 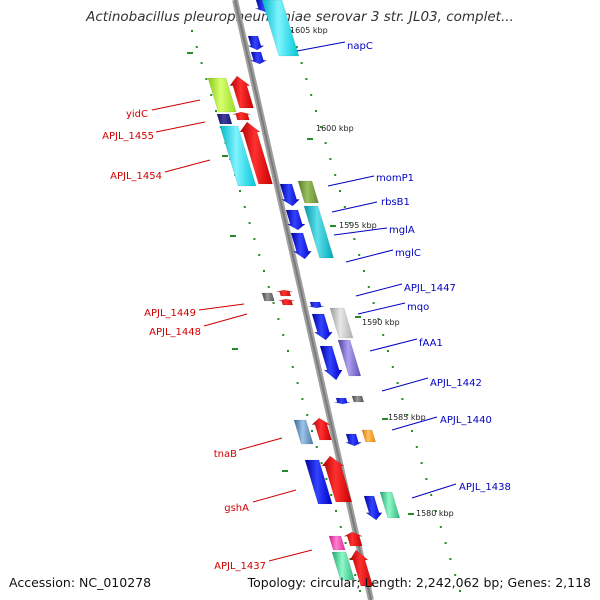 I want to click on kbp-label: 1585 kbp, so click(x=407, y=417).